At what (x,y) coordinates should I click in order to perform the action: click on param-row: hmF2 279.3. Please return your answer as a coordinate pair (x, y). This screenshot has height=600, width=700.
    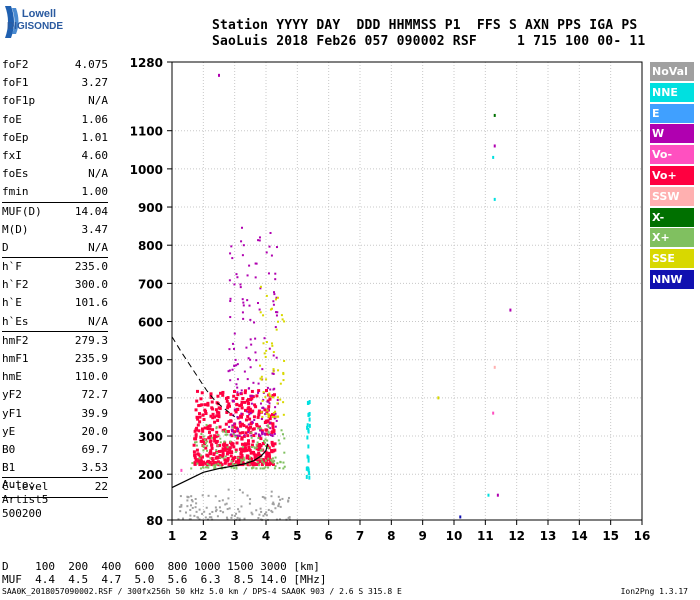
    Looking at the image, I should click on (55, 341).